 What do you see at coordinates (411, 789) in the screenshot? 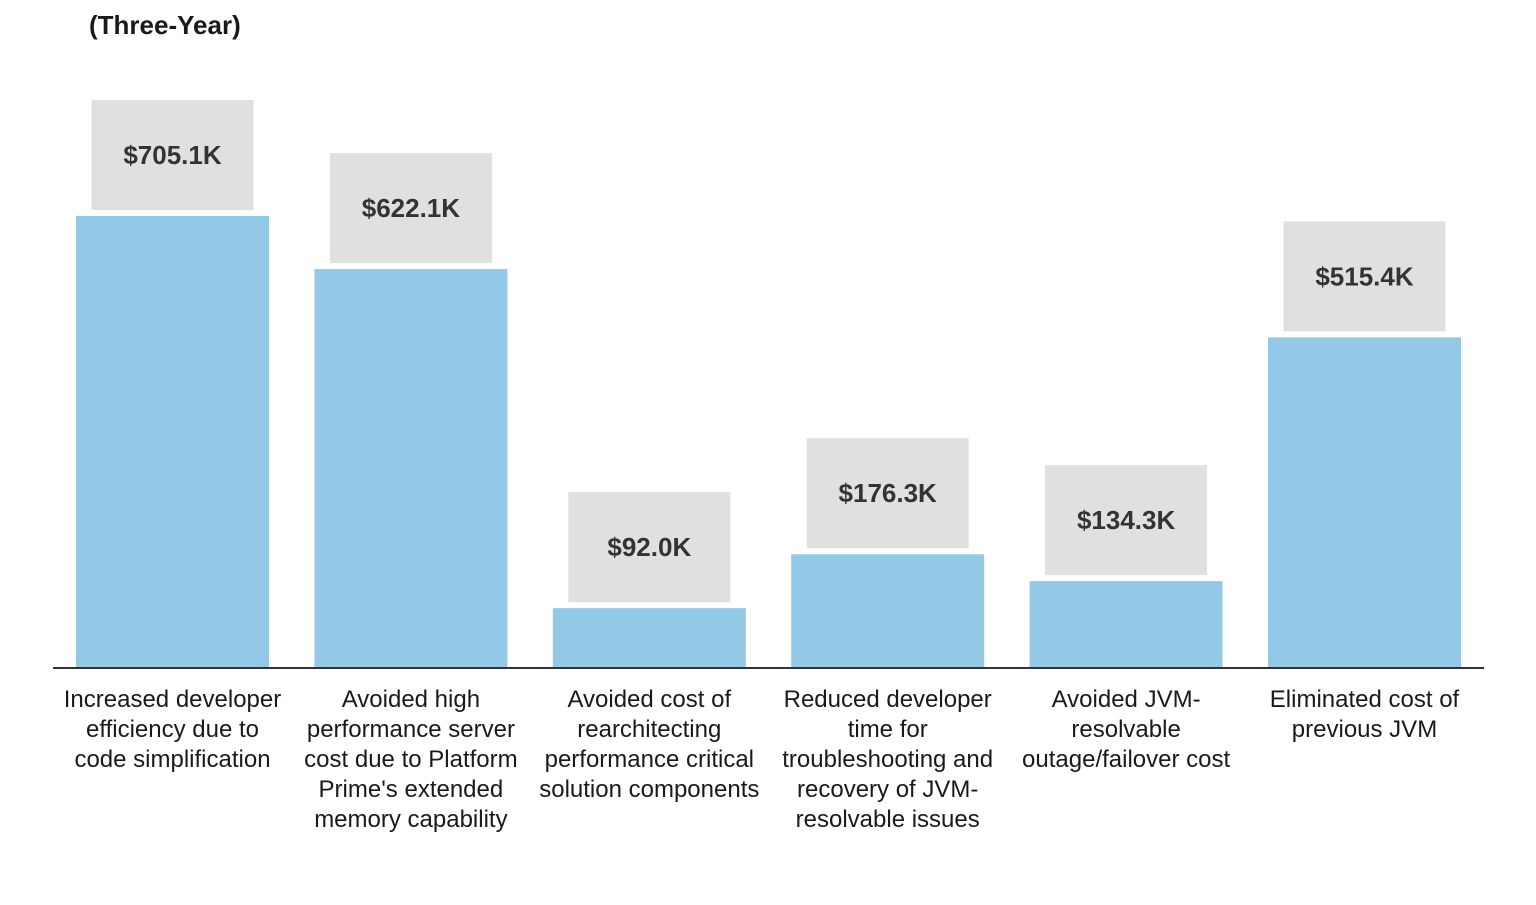
I see `category-label-line: Prime's extended` at bounding box center [411, 789].